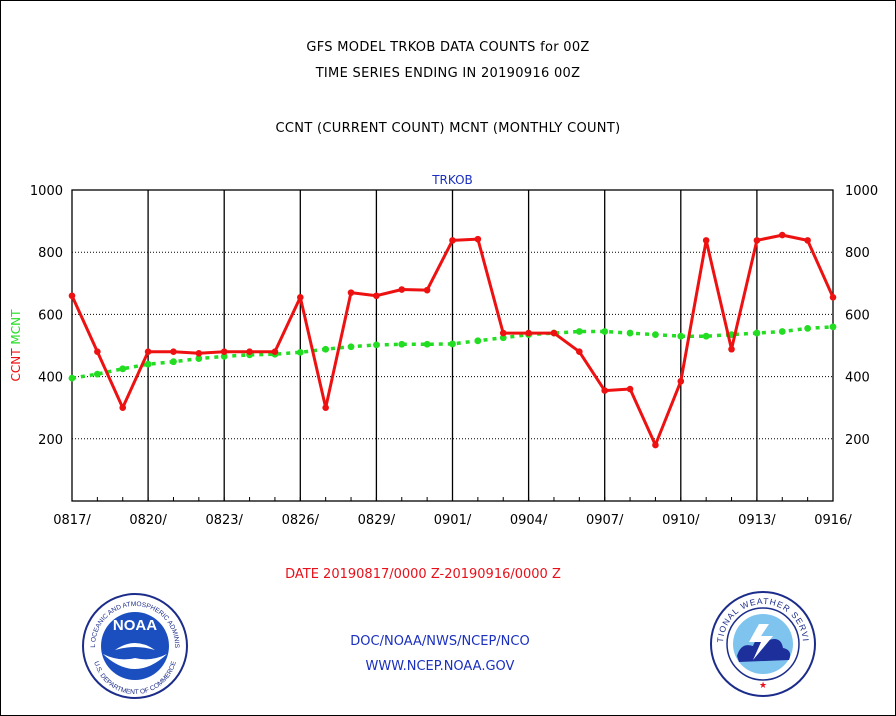 The height and width of the screenshot is (716, 896). I want to click on y-axis-label-mcnt: MCNT, so click(16, 329).